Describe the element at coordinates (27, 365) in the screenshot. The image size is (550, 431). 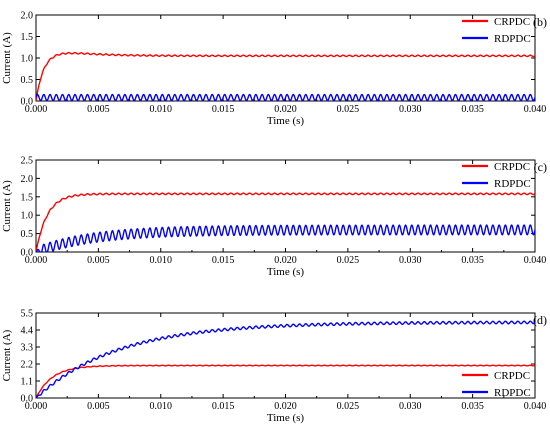
I see `y-tick-label: 2.2` at that location.